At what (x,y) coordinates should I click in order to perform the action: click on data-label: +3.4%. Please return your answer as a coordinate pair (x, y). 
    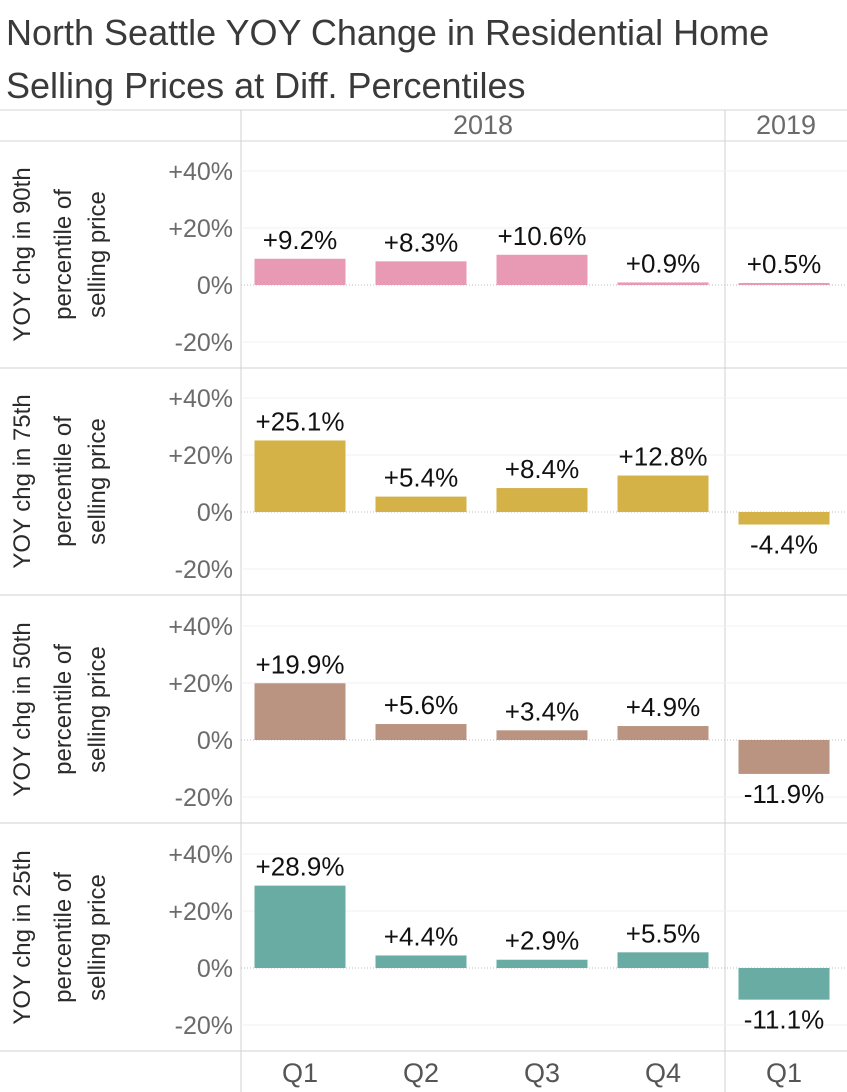
    Looking at the image, I should click on (542, 711).